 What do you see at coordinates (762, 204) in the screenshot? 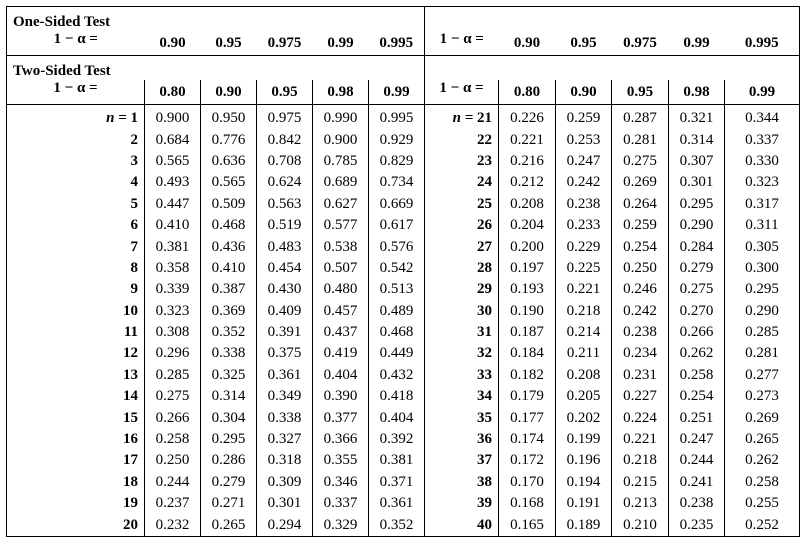
I see `critical-value-cell: 0.317` at bounding box center [762, 204].